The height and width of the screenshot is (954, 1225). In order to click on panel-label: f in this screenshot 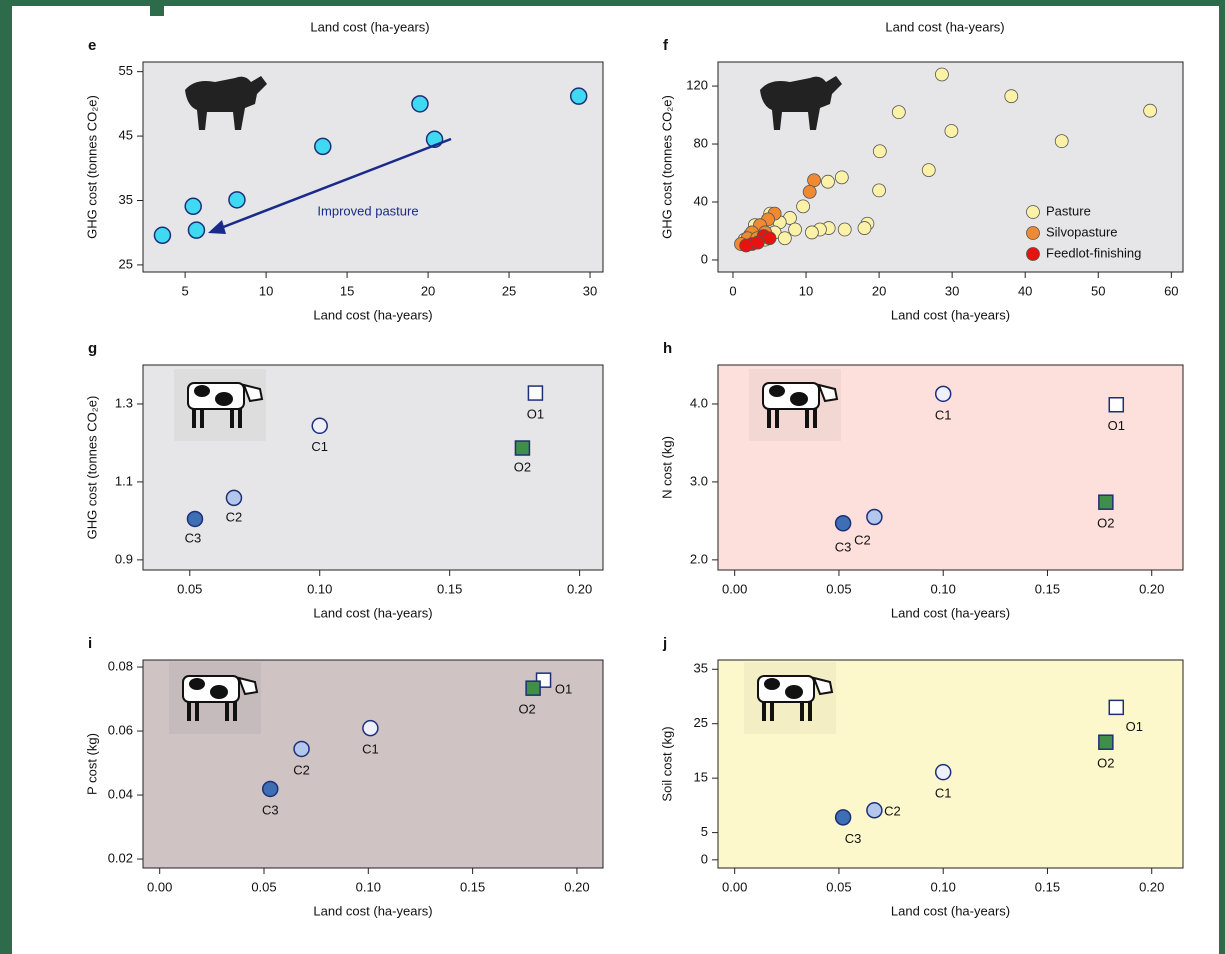, I will do `click(666, 45)`.